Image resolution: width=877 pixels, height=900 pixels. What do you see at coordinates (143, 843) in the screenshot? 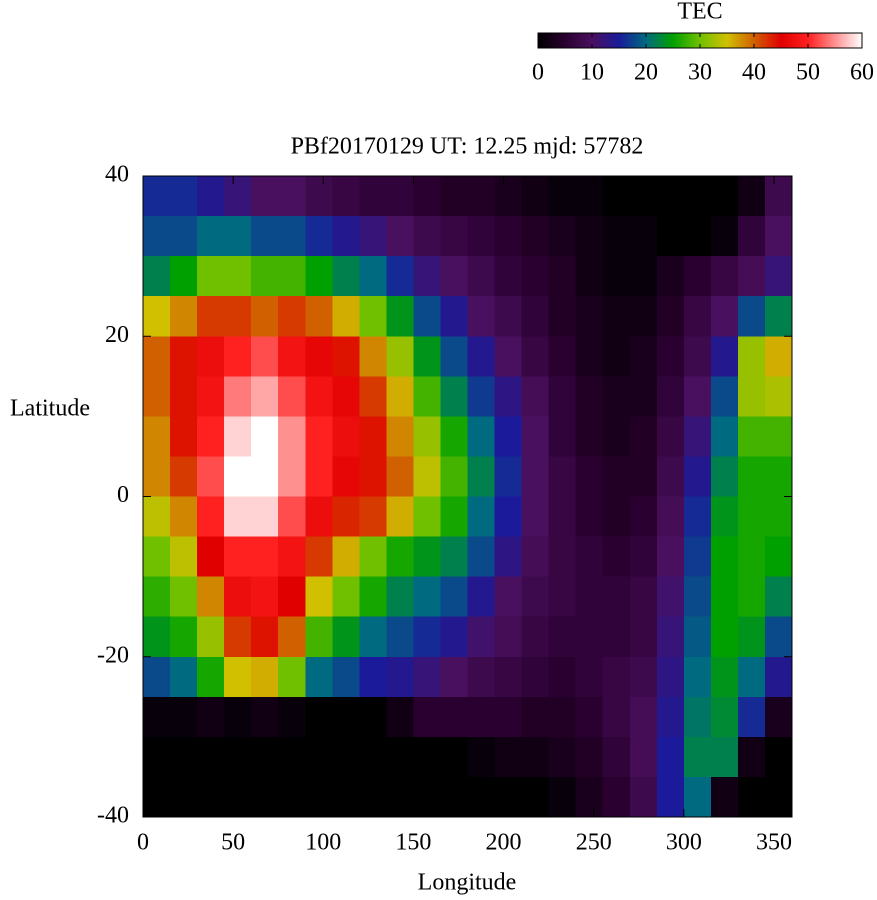
I see `x-tick-label: 0` at bounding box center [143, 843].